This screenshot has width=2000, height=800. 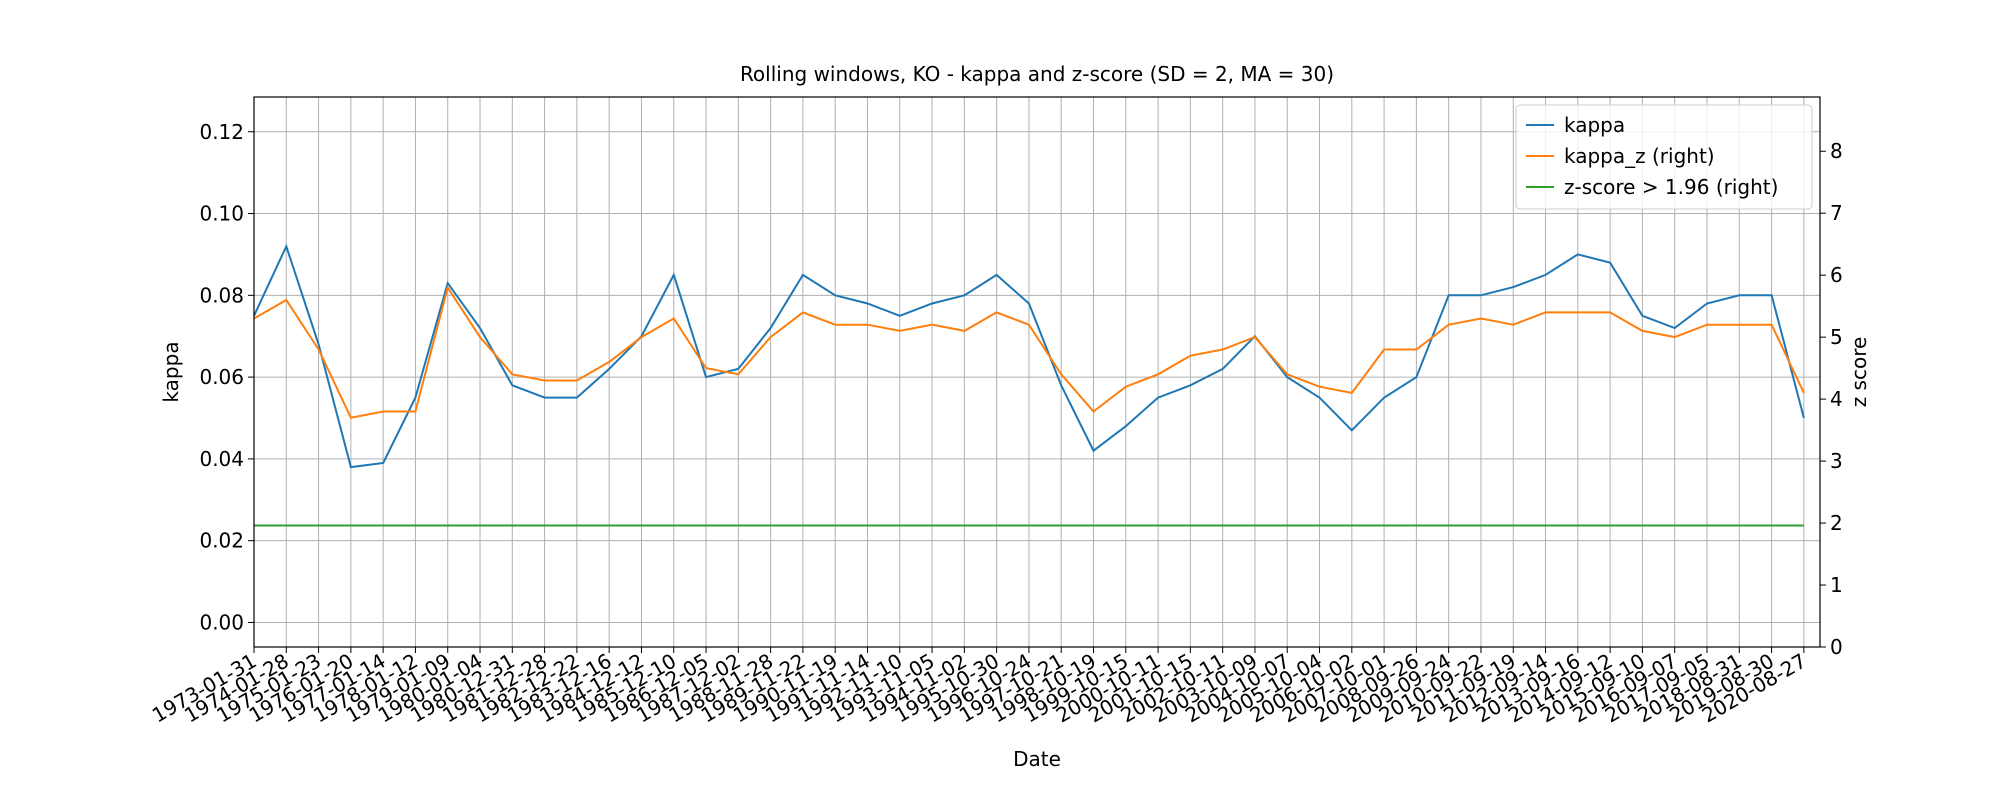 I want to click on y2-axis-label: z score, so click(x=1859, y=372).